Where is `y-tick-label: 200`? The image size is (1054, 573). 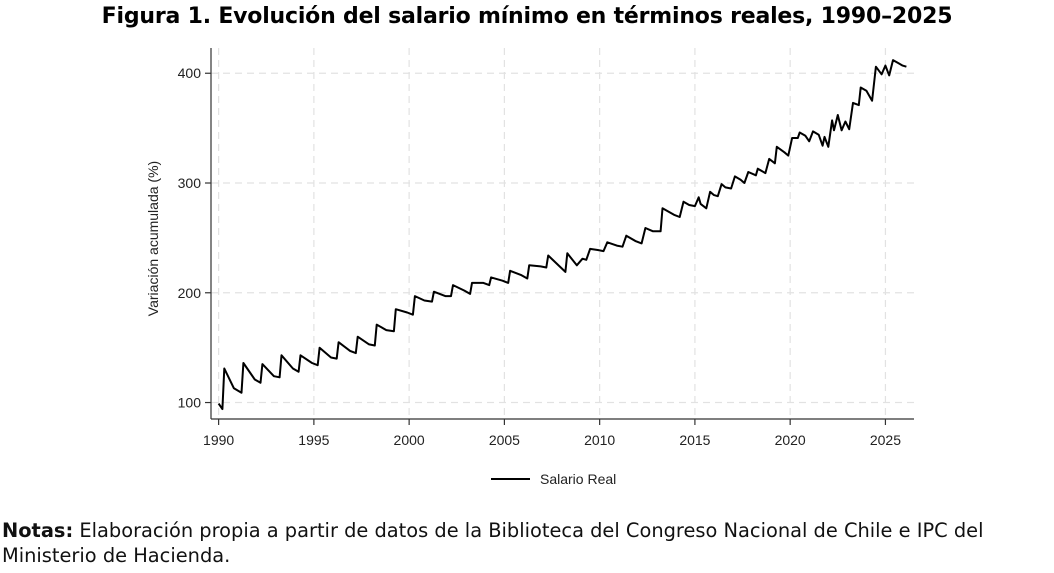 y-tick-label: 200 is located at coordinates (190, 293).